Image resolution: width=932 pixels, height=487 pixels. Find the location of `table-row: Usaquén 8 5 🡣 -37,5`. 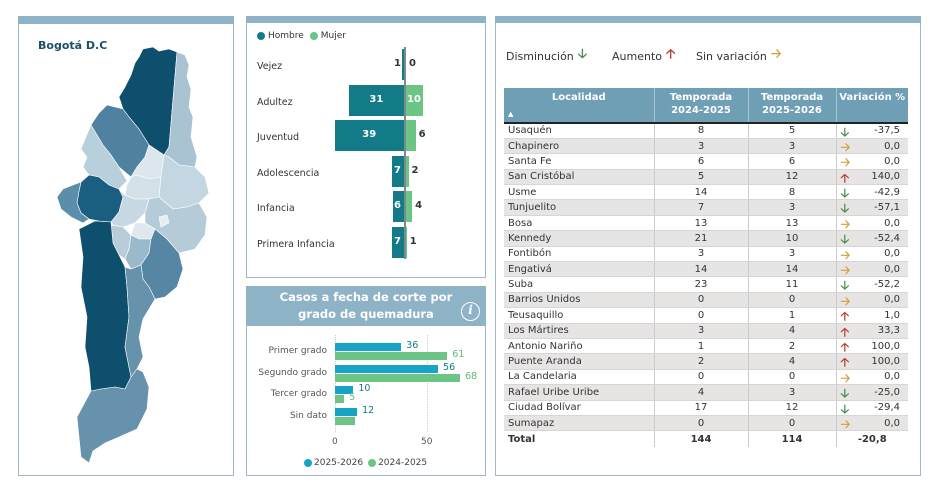

table-row: Usaquén 8 5 🡣 -37,5 is located at coordinates (706, 131).